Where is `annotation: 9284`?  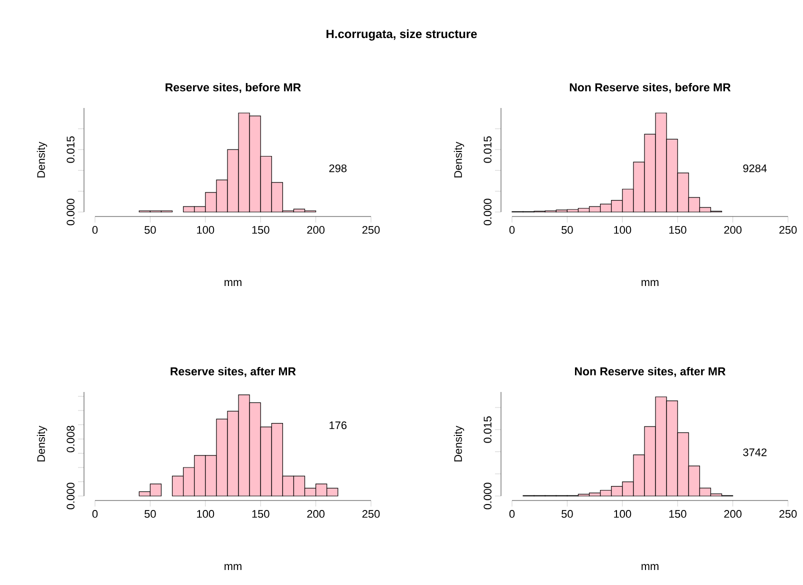 annotation: 9284 is located at coordinates (755, 168).